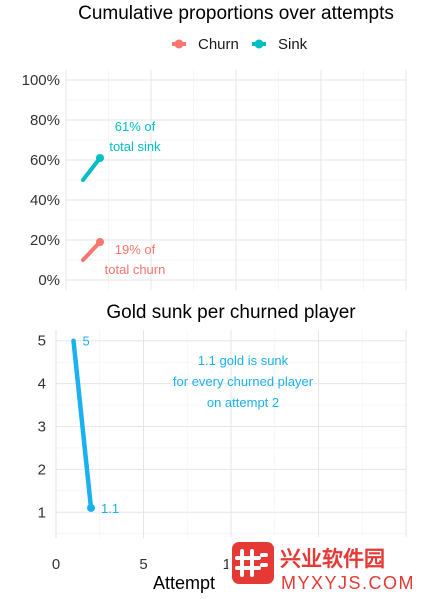  Describe the element at coordinates (236, 13) in the screenshot. I see `top-chart-title: Cumulative proportions over attempts` at that location.